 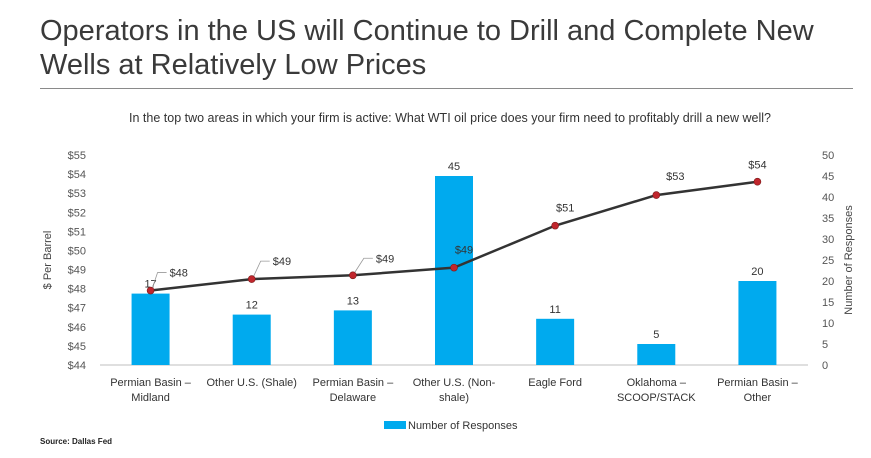 What do you see at coordinates (828, 219) in the screenshot?
I see `right-axis-tick-label: 35` at bounding box center [828, 219].